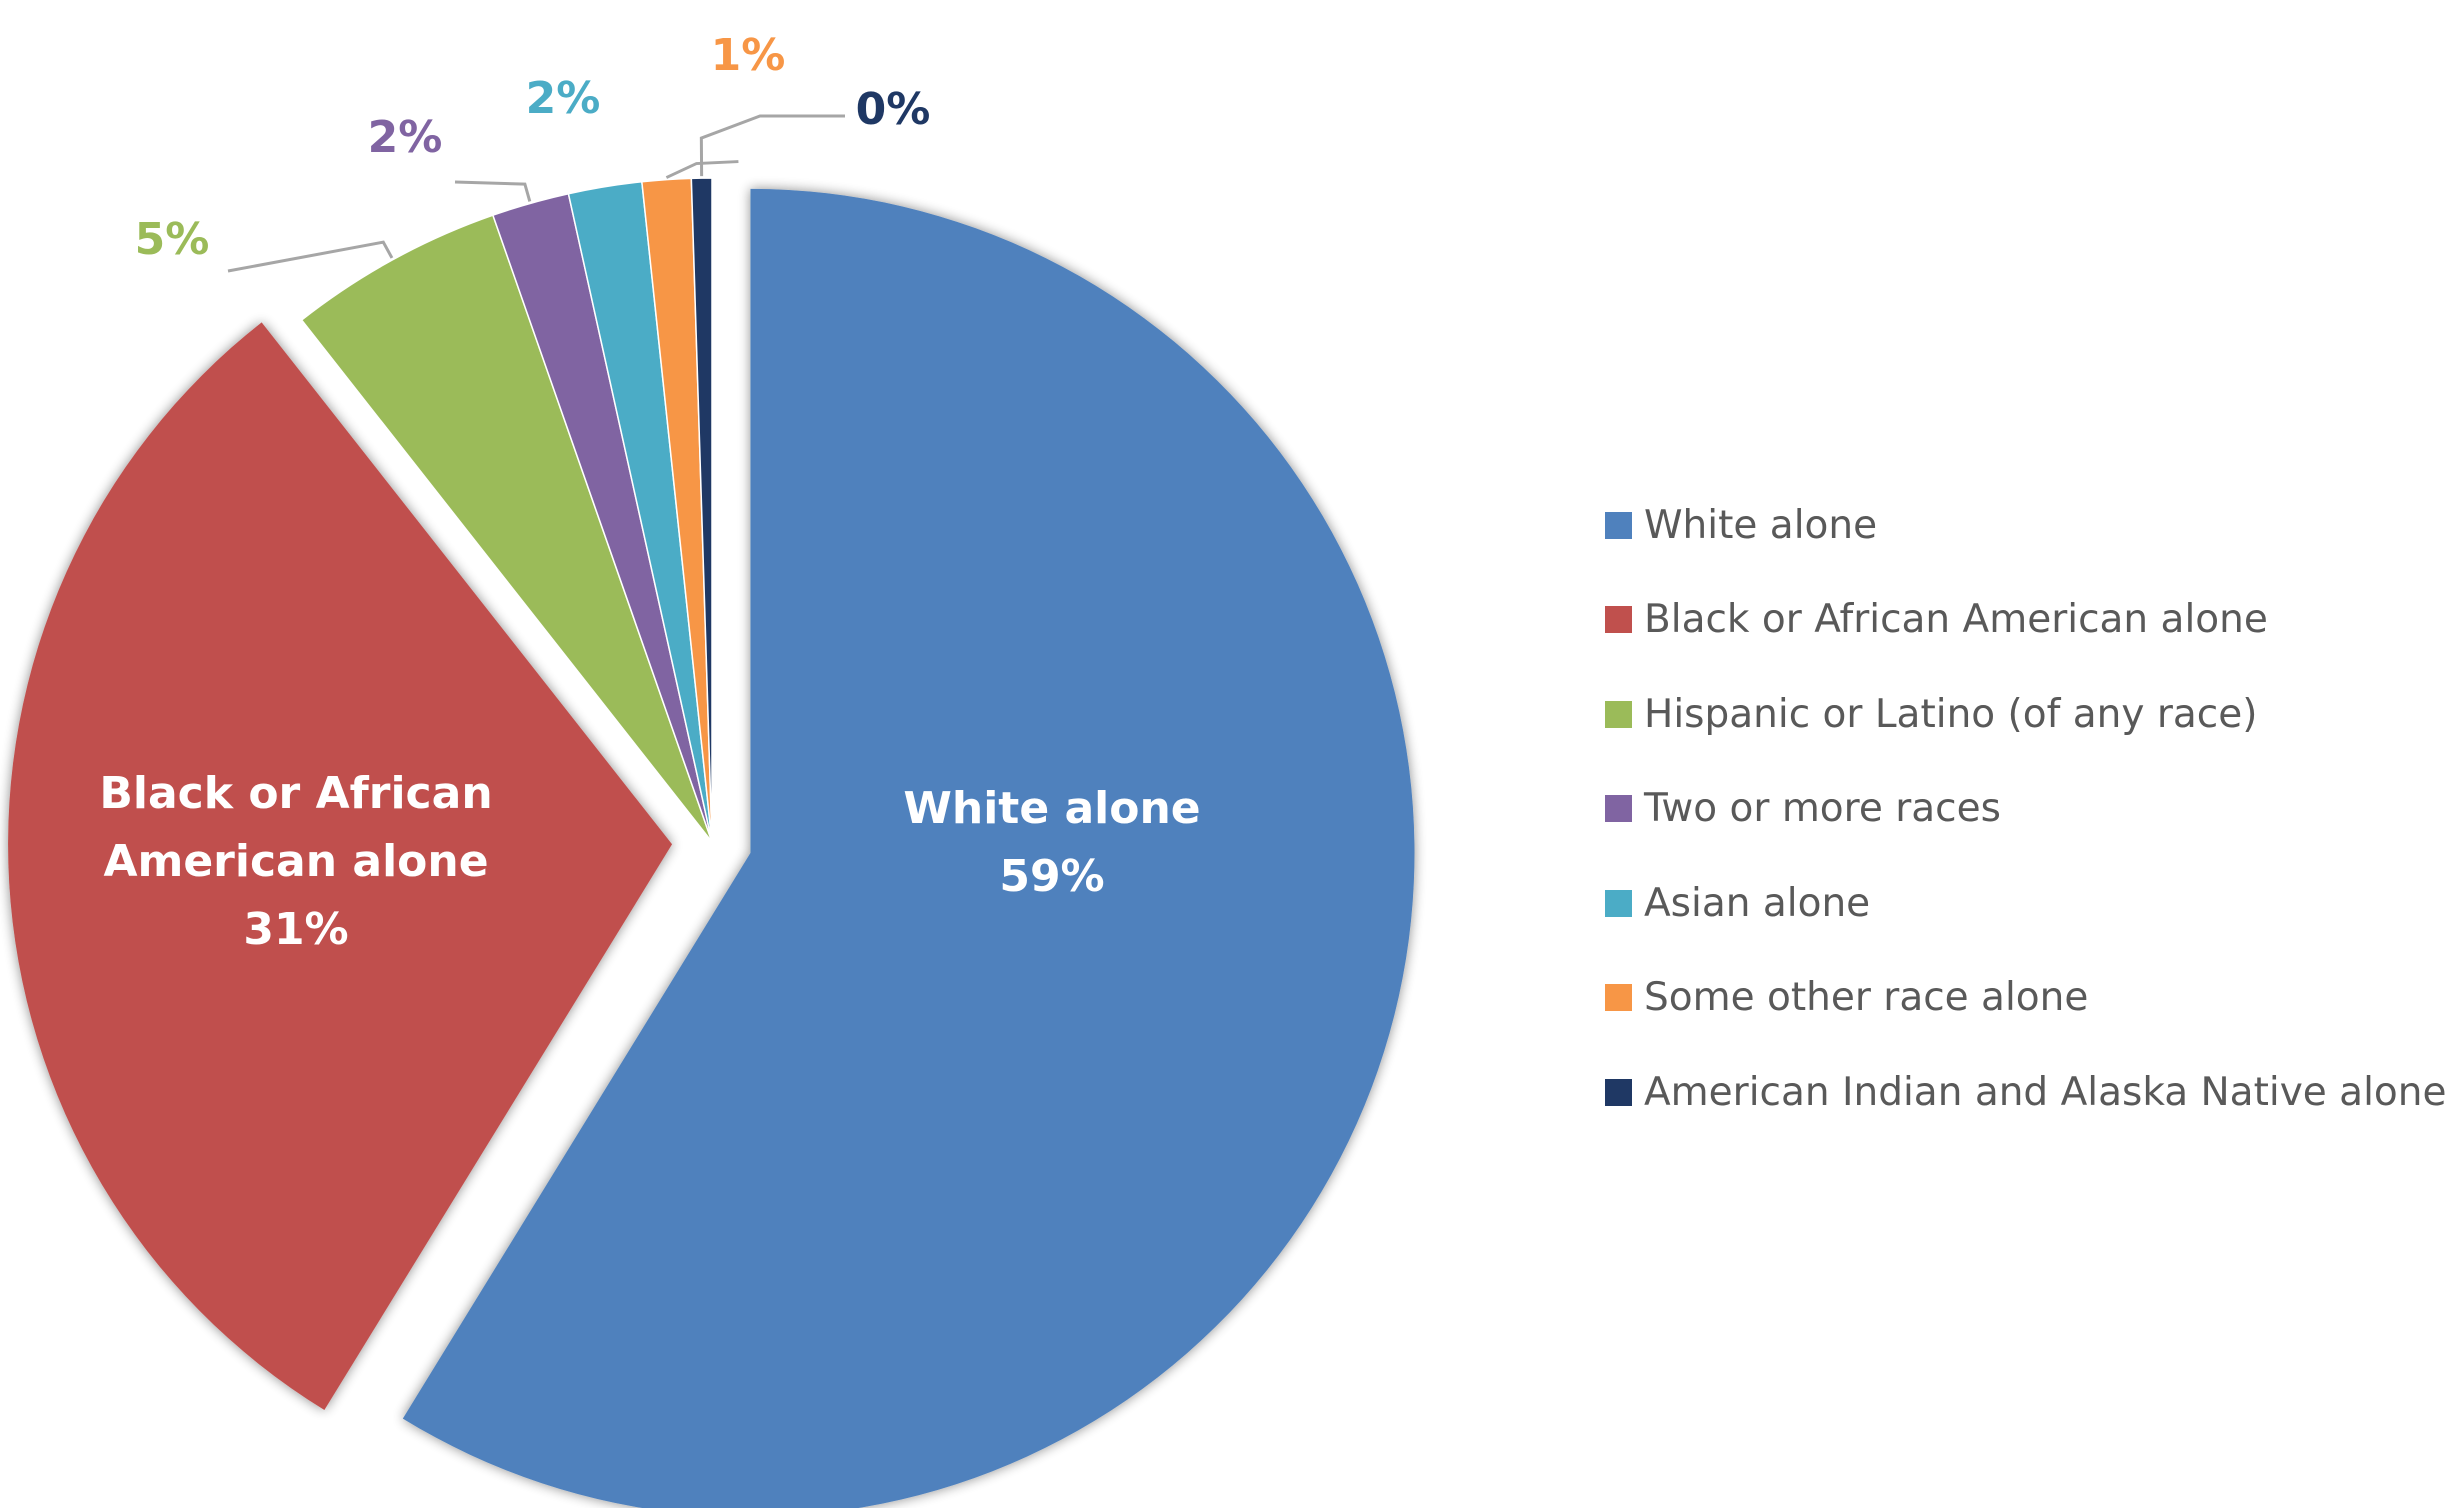 This screenshot has height=1508, width=2462. What do you see at coordinates (1822, 809) in the screenshot?
I see `legend-label: Two or more races` at bounding box center [1822, 809].